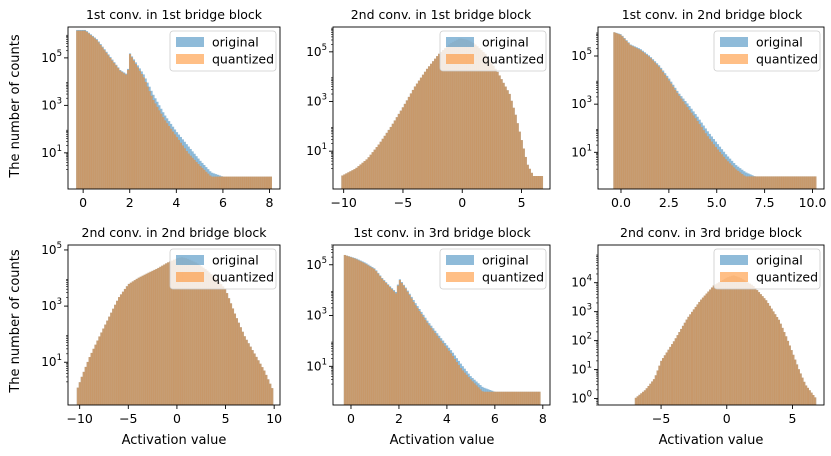 The image size is (831, 456). I want to click on subplot-1-title: 1st conv. in 1st bridge block, so click(174, 14).